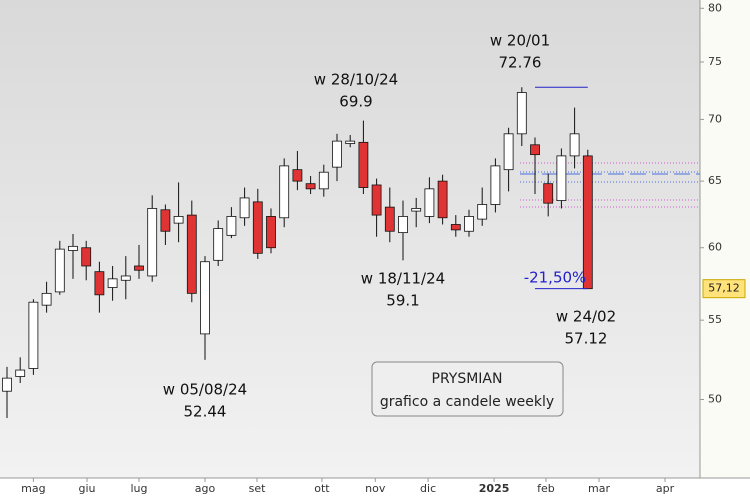 The width and height of the screenshot is (750, 504). I want to click on annotation-date: w 24/02, so click(586, 317).